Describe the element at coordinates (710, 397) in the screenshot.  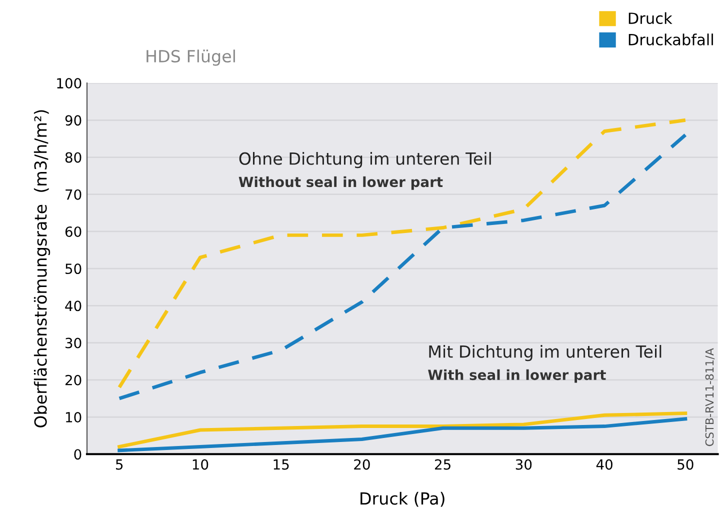
I see `annotation: CSTB-RV11-811/A` at that location.